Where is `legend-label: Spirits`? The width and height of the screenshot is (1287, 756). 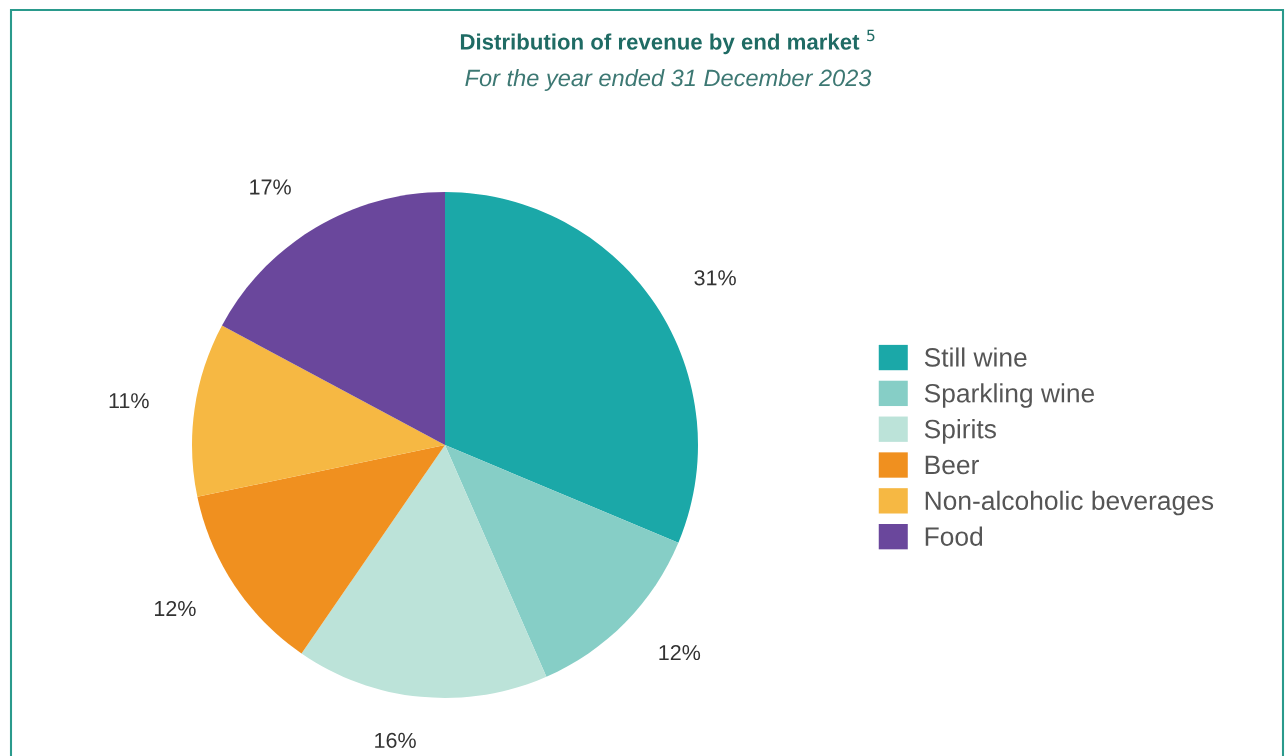
legend-label: Spirits is located at coordinates (960, 431).